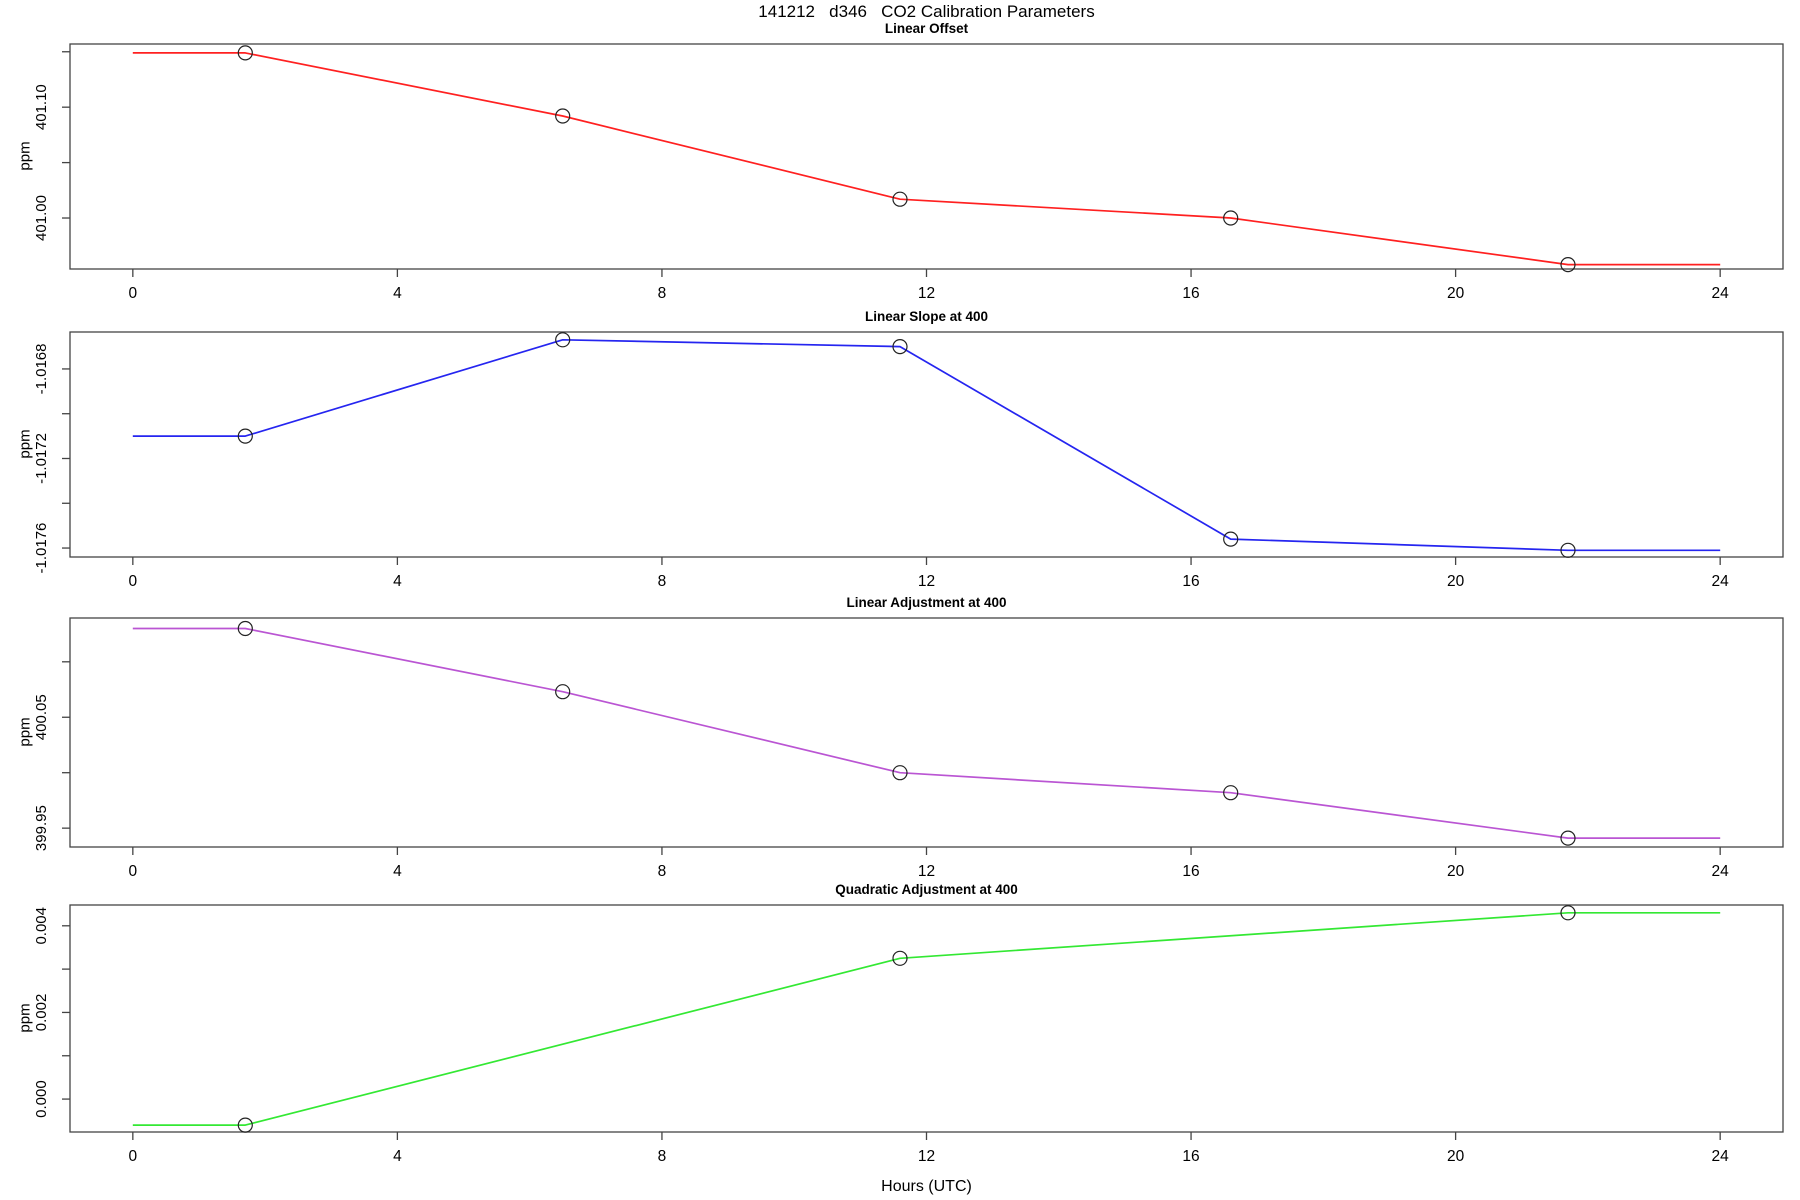 The height and width of the screenshot is (1200, 1800). I want to click on panel-title-linear-slope: Linear Slope at 400, so click(926, 316).